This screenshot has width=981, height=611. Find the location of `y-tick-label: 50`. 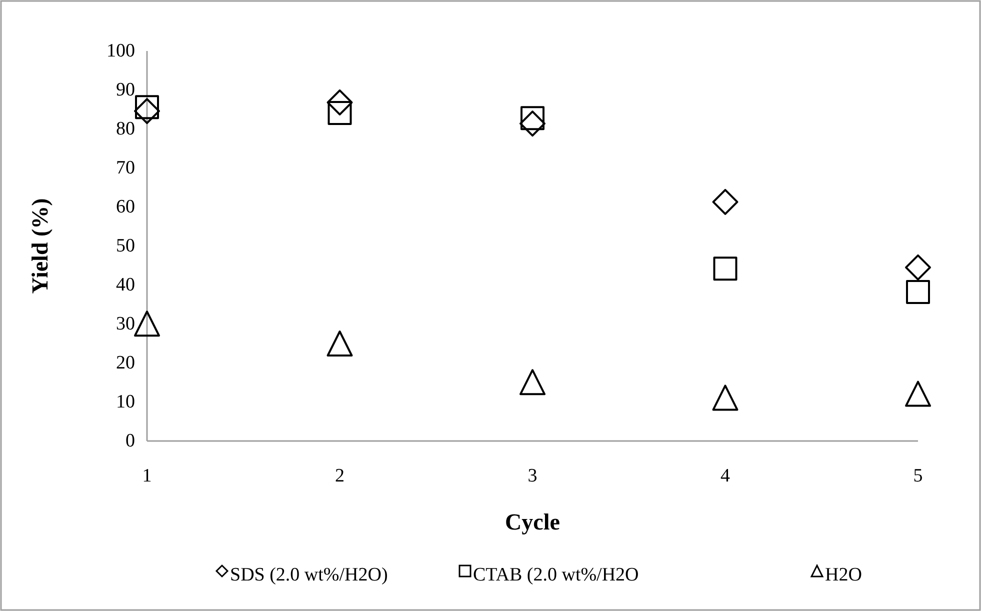

y-tick-label: 50 is located at coordinates (125, 246).